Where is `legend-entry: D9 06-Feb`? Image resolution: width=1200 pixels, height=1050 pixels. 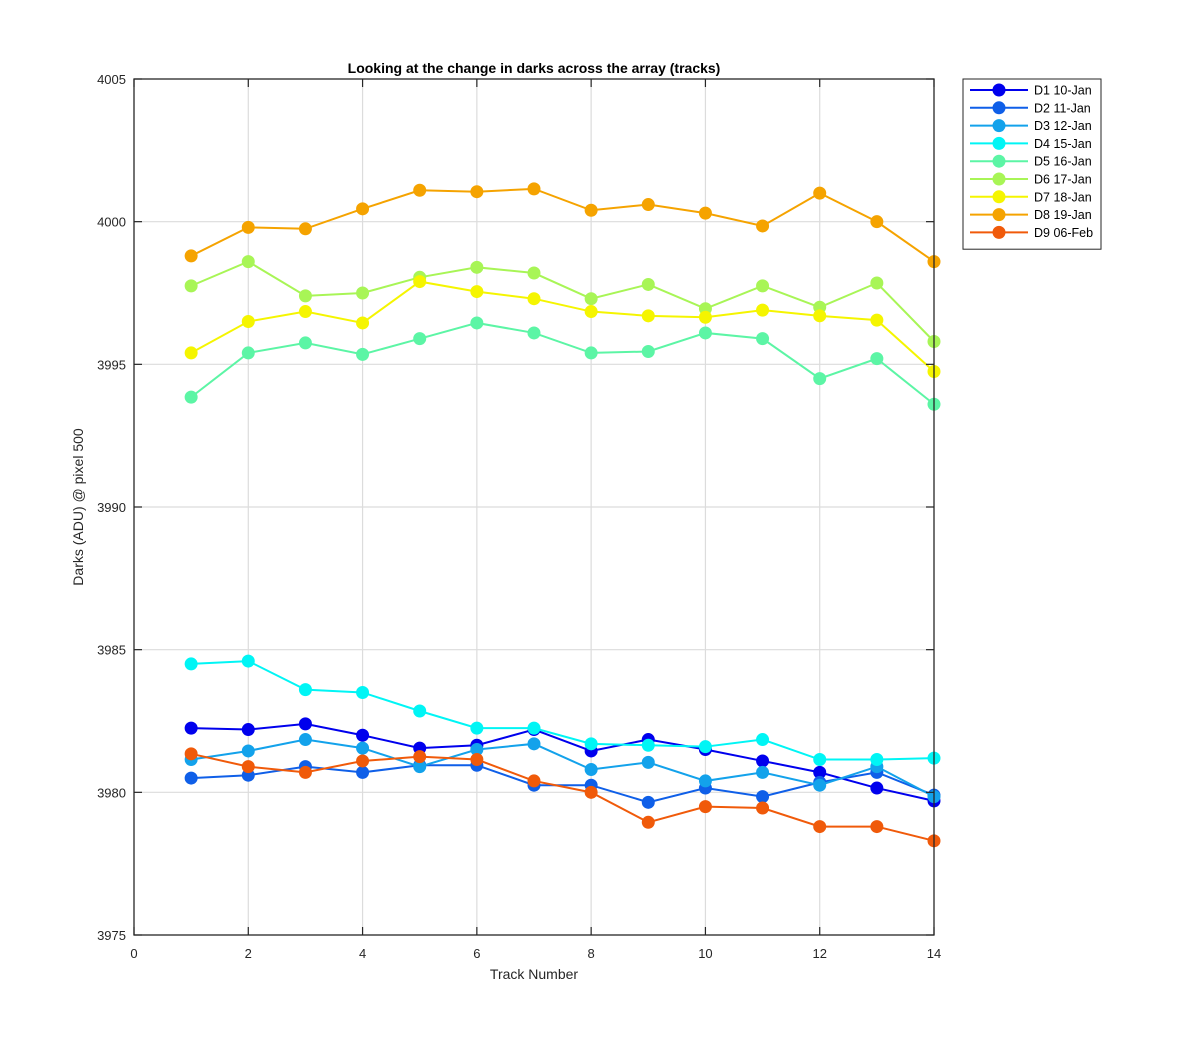 legend-entry: D9 06-Feb is located at coordinates (1031, 232).